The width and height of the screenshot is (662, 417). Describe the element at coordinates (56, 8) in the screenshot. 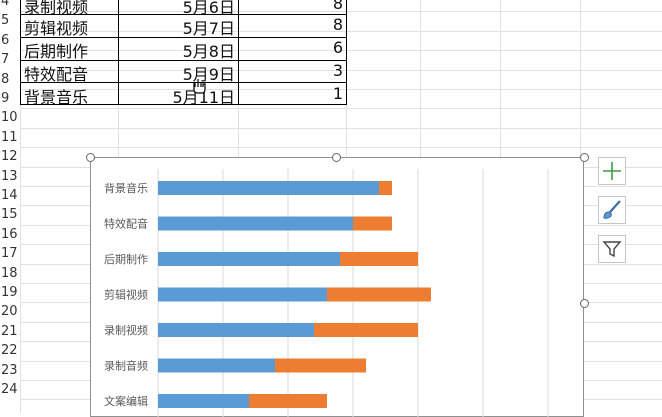

I see `task-cell: 录制视频` at that location.